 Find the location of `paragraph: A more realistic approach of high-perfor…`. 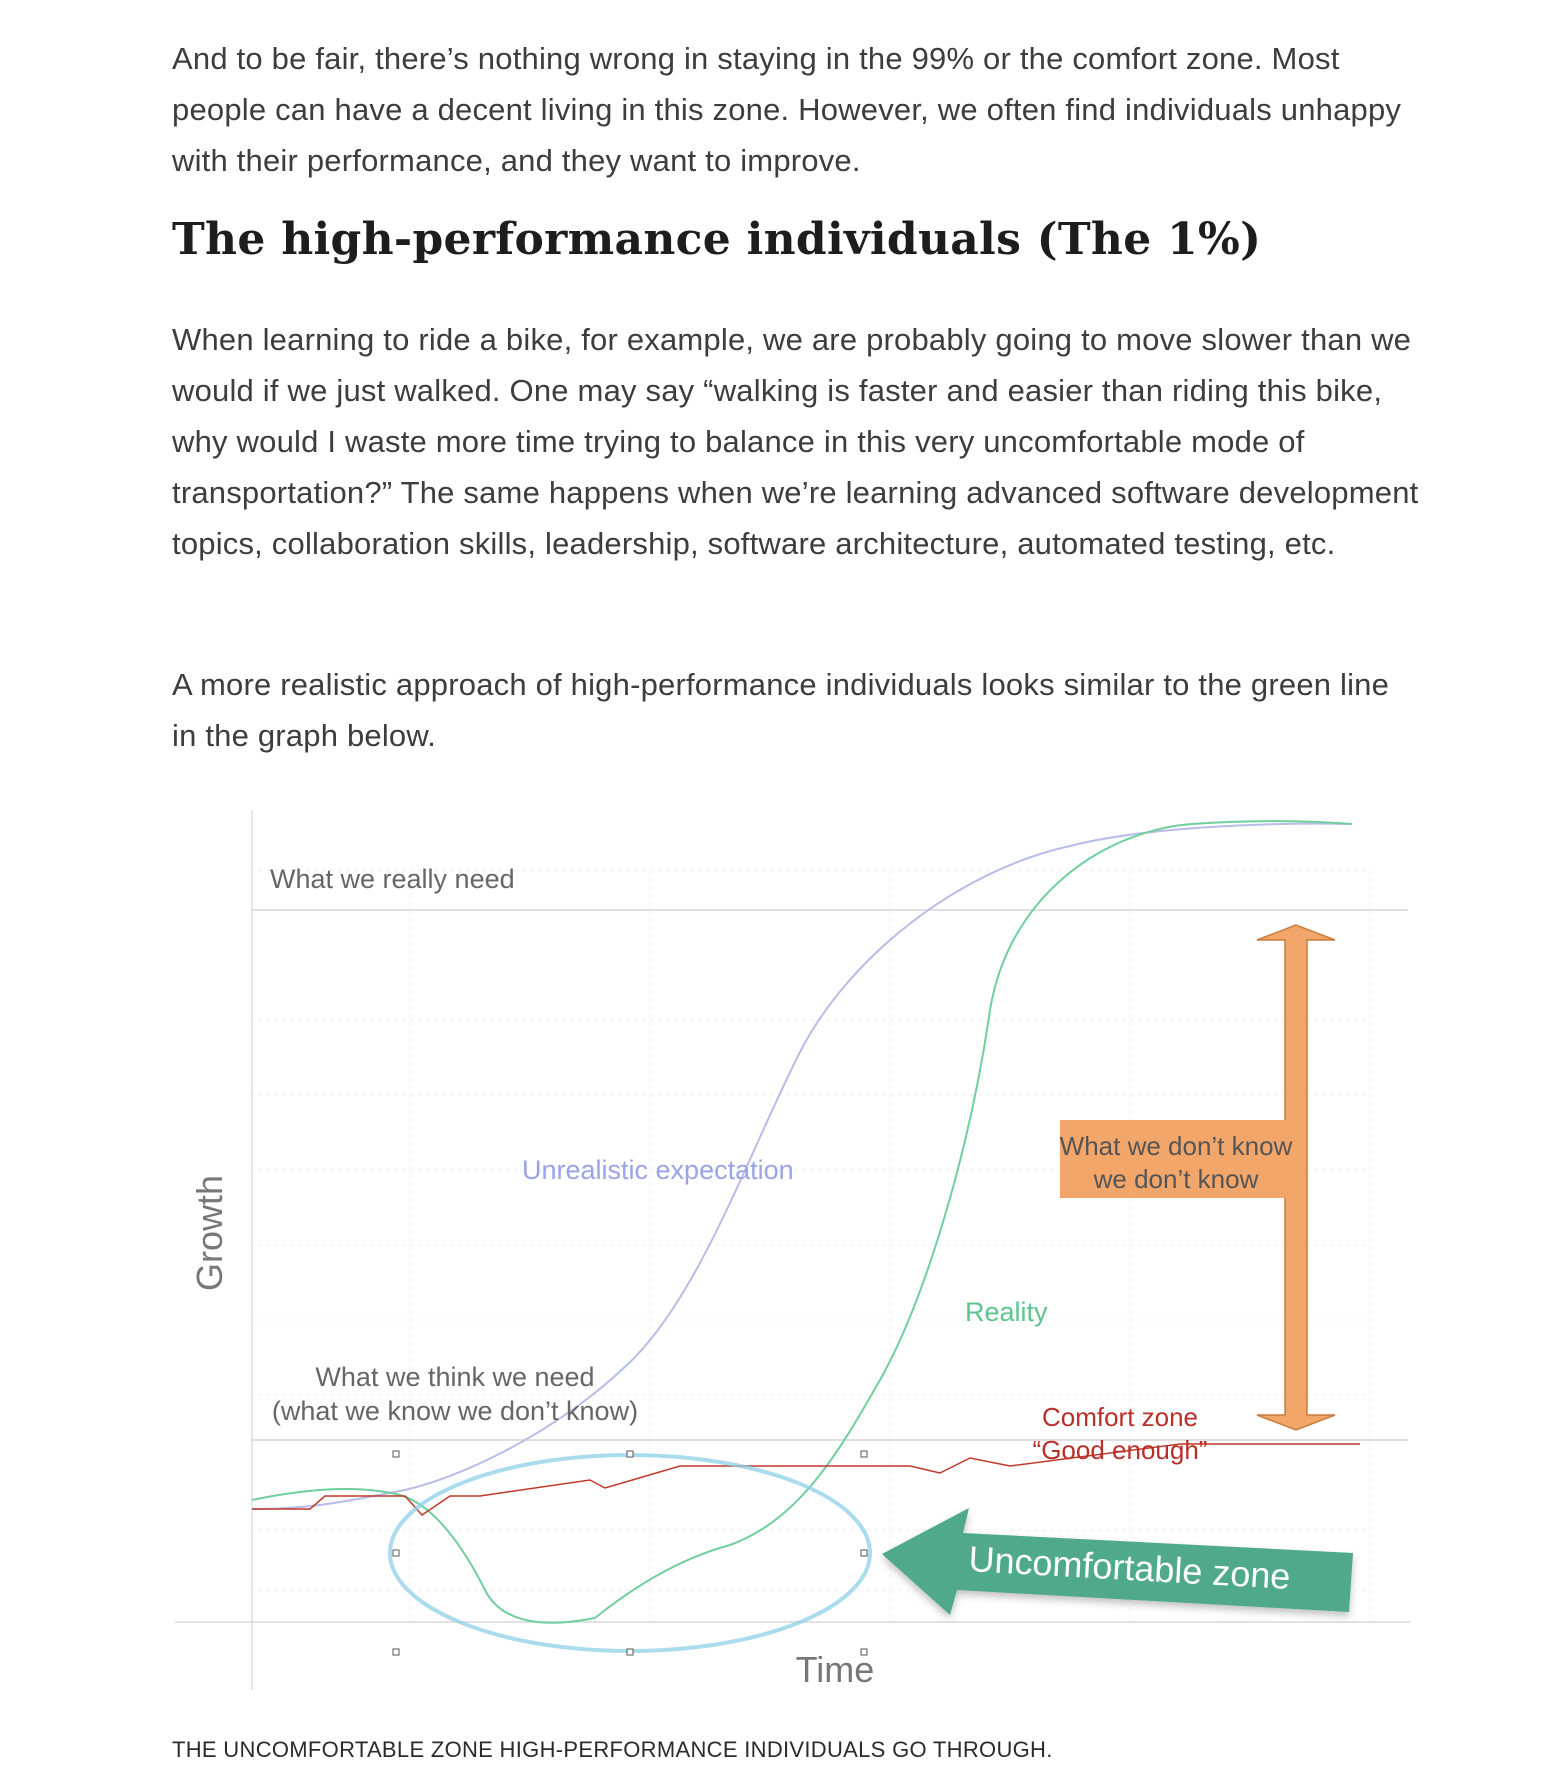

paragraph: A more realistic approach of high-perfor… is located at coordinates (781, 710).